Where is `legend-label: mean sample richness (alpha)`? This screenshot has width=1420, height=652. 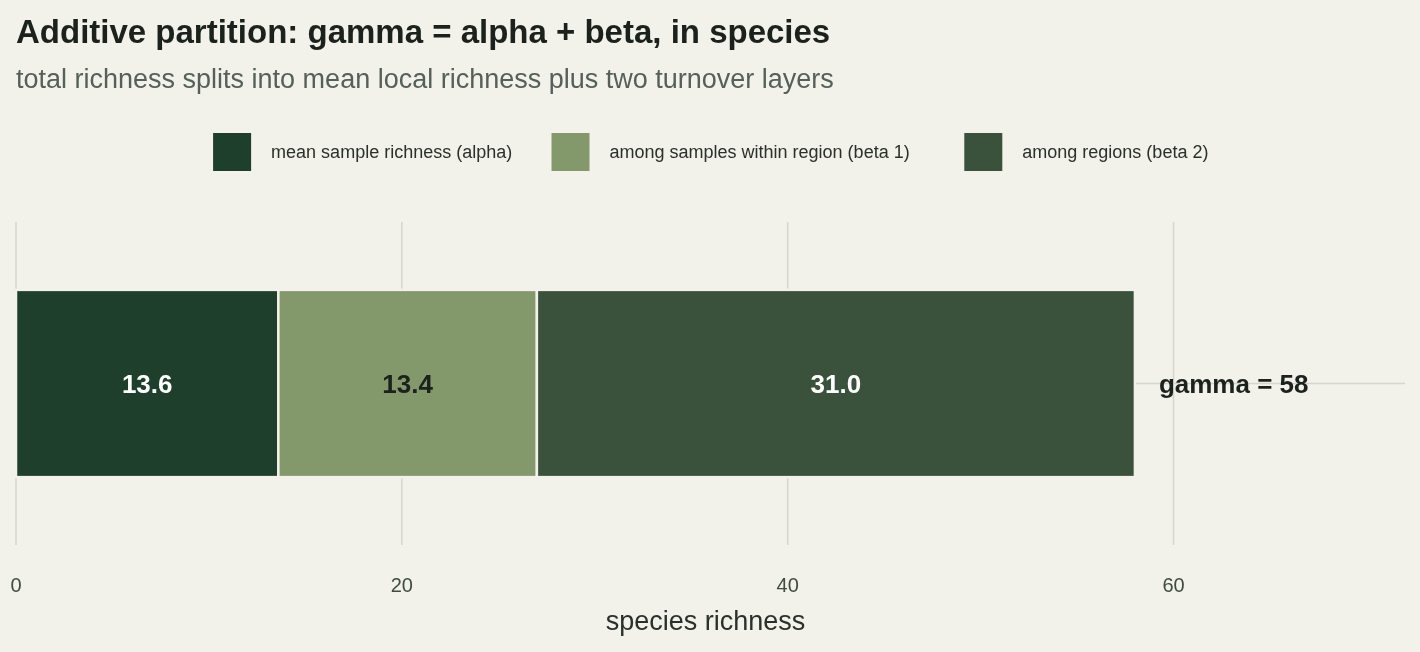
legend-label: mean sample richness (alpha) is located at coordinates (392, 152).